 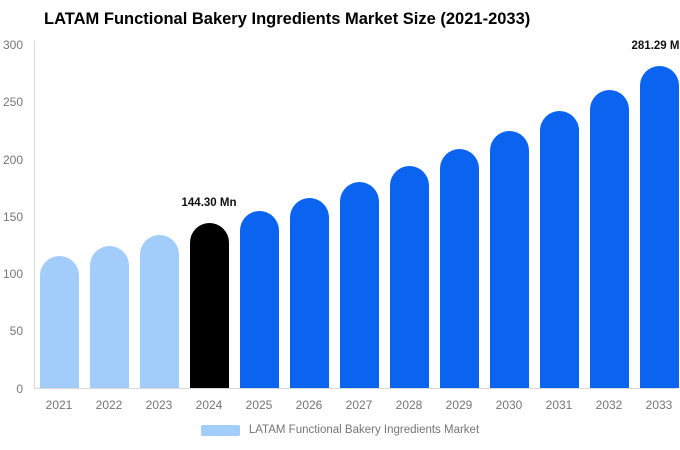 I want to click on bar-2025, so click(x=259, y=299).